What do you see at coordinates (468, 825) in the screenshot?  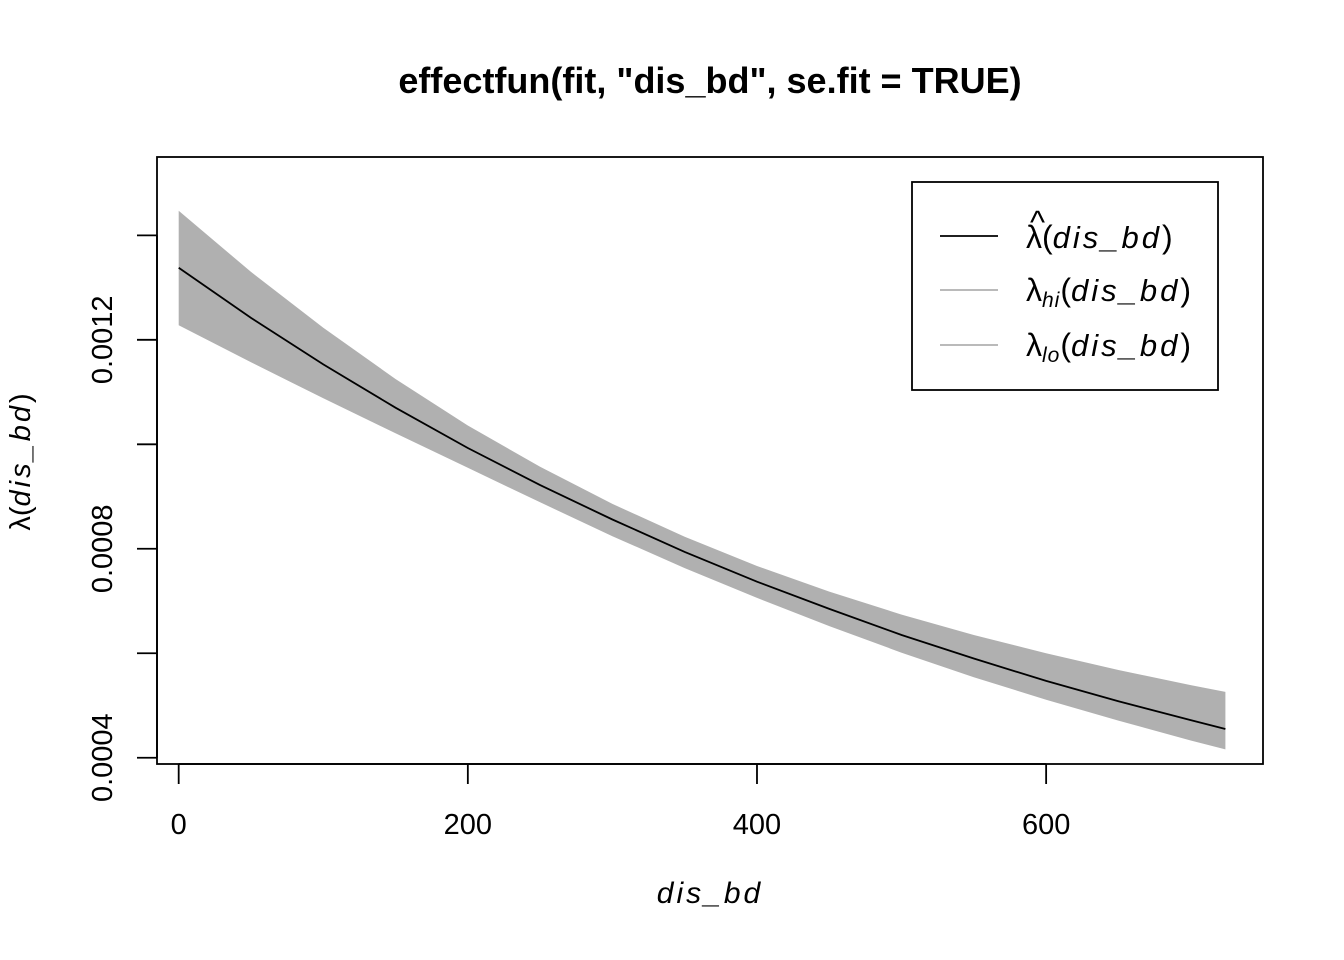 I see `x-tick-label: 200` at bounding box center [468, 825].